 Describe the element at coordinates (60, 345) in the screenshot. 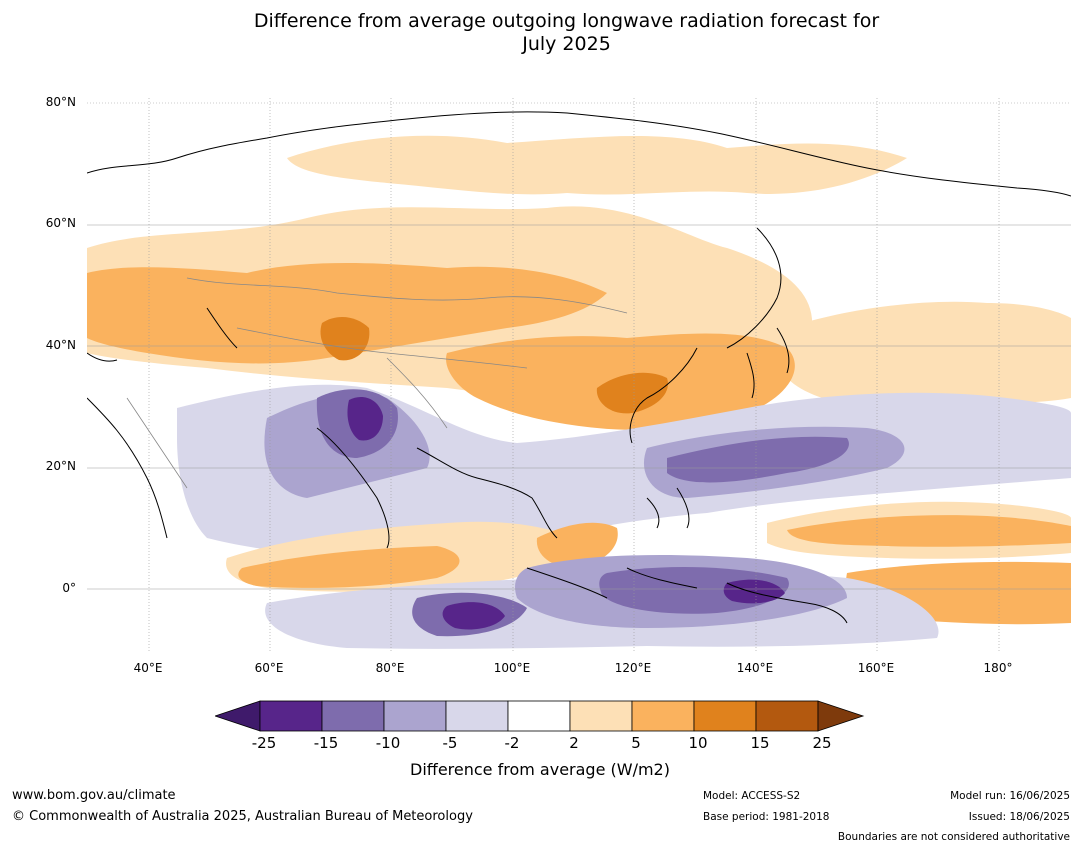

I see `lat-label-40n: 40°N` at that location.